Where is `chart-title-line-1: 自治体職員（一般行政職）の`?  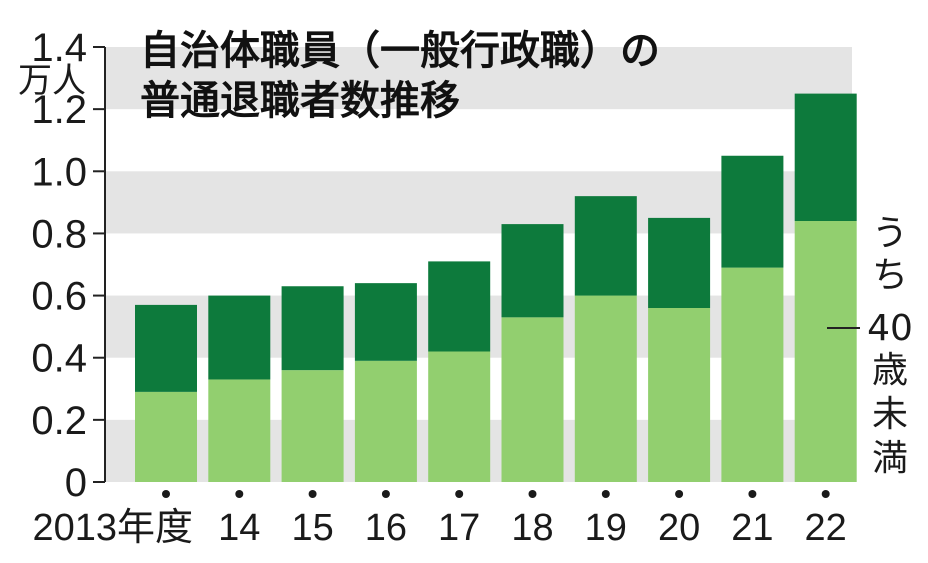 chart-title-line-1: 自治体職員（一般行政職）の is located at coordinates (400, 51).